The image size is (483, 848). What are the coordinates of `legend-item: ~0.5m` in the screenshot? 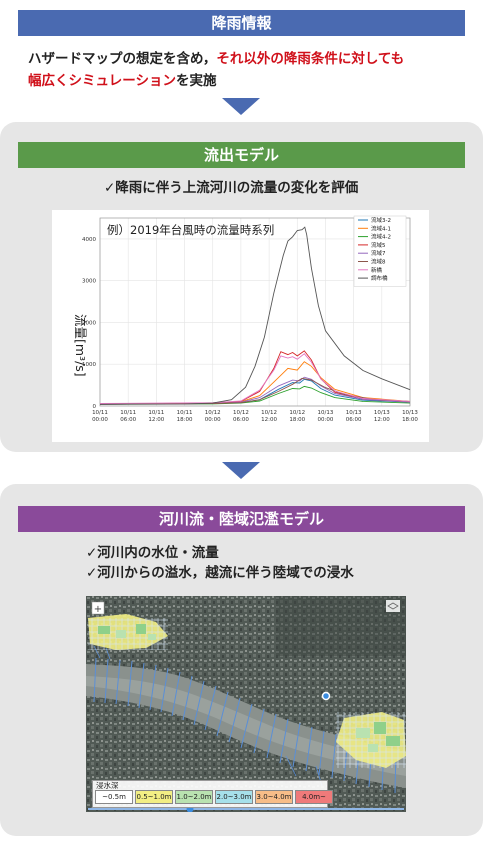 It's located at (114, 797).